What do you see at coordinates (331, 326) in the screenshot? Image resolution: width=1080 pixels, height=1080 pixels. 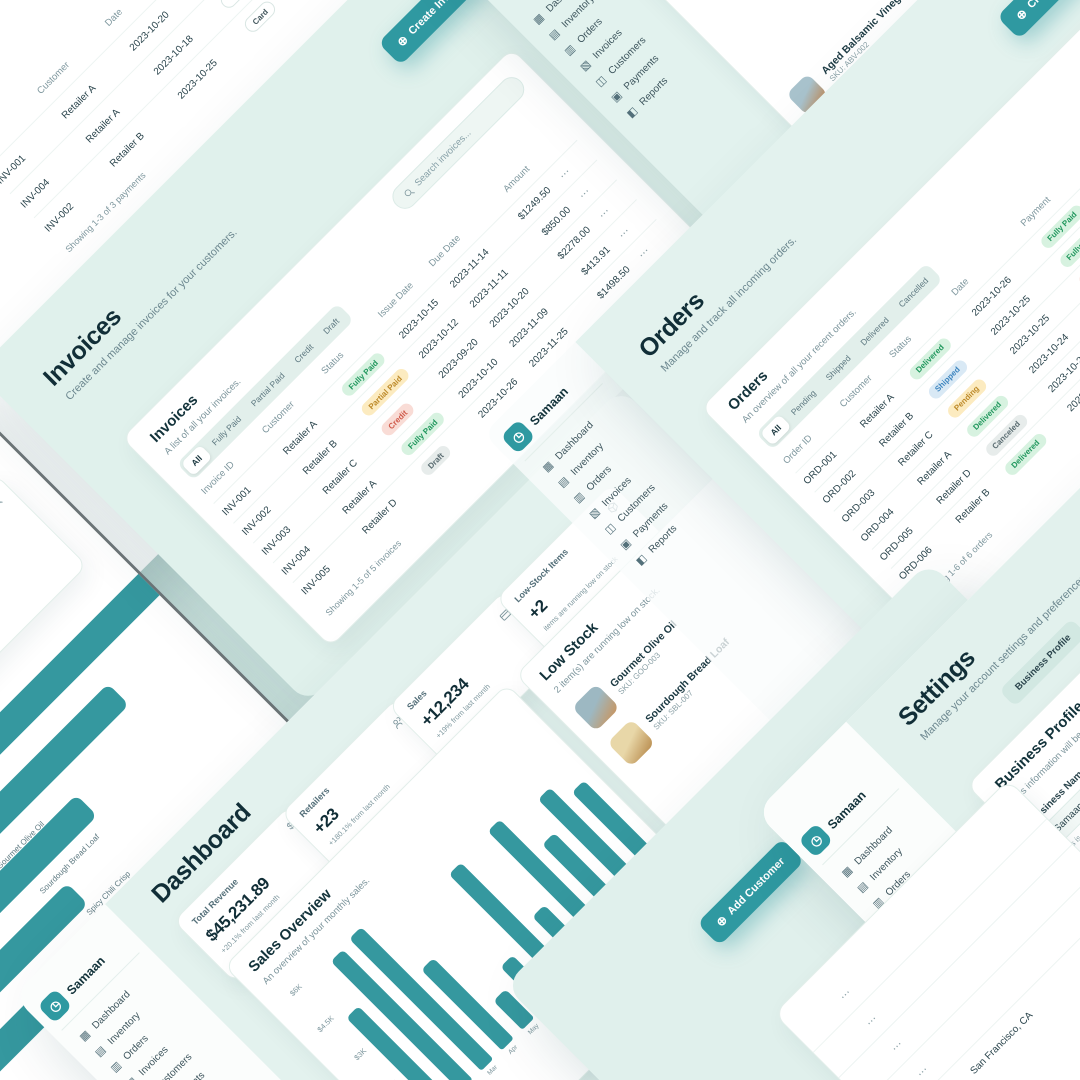 I see `tab-draft: Draft` at bounding box center [331, 326].